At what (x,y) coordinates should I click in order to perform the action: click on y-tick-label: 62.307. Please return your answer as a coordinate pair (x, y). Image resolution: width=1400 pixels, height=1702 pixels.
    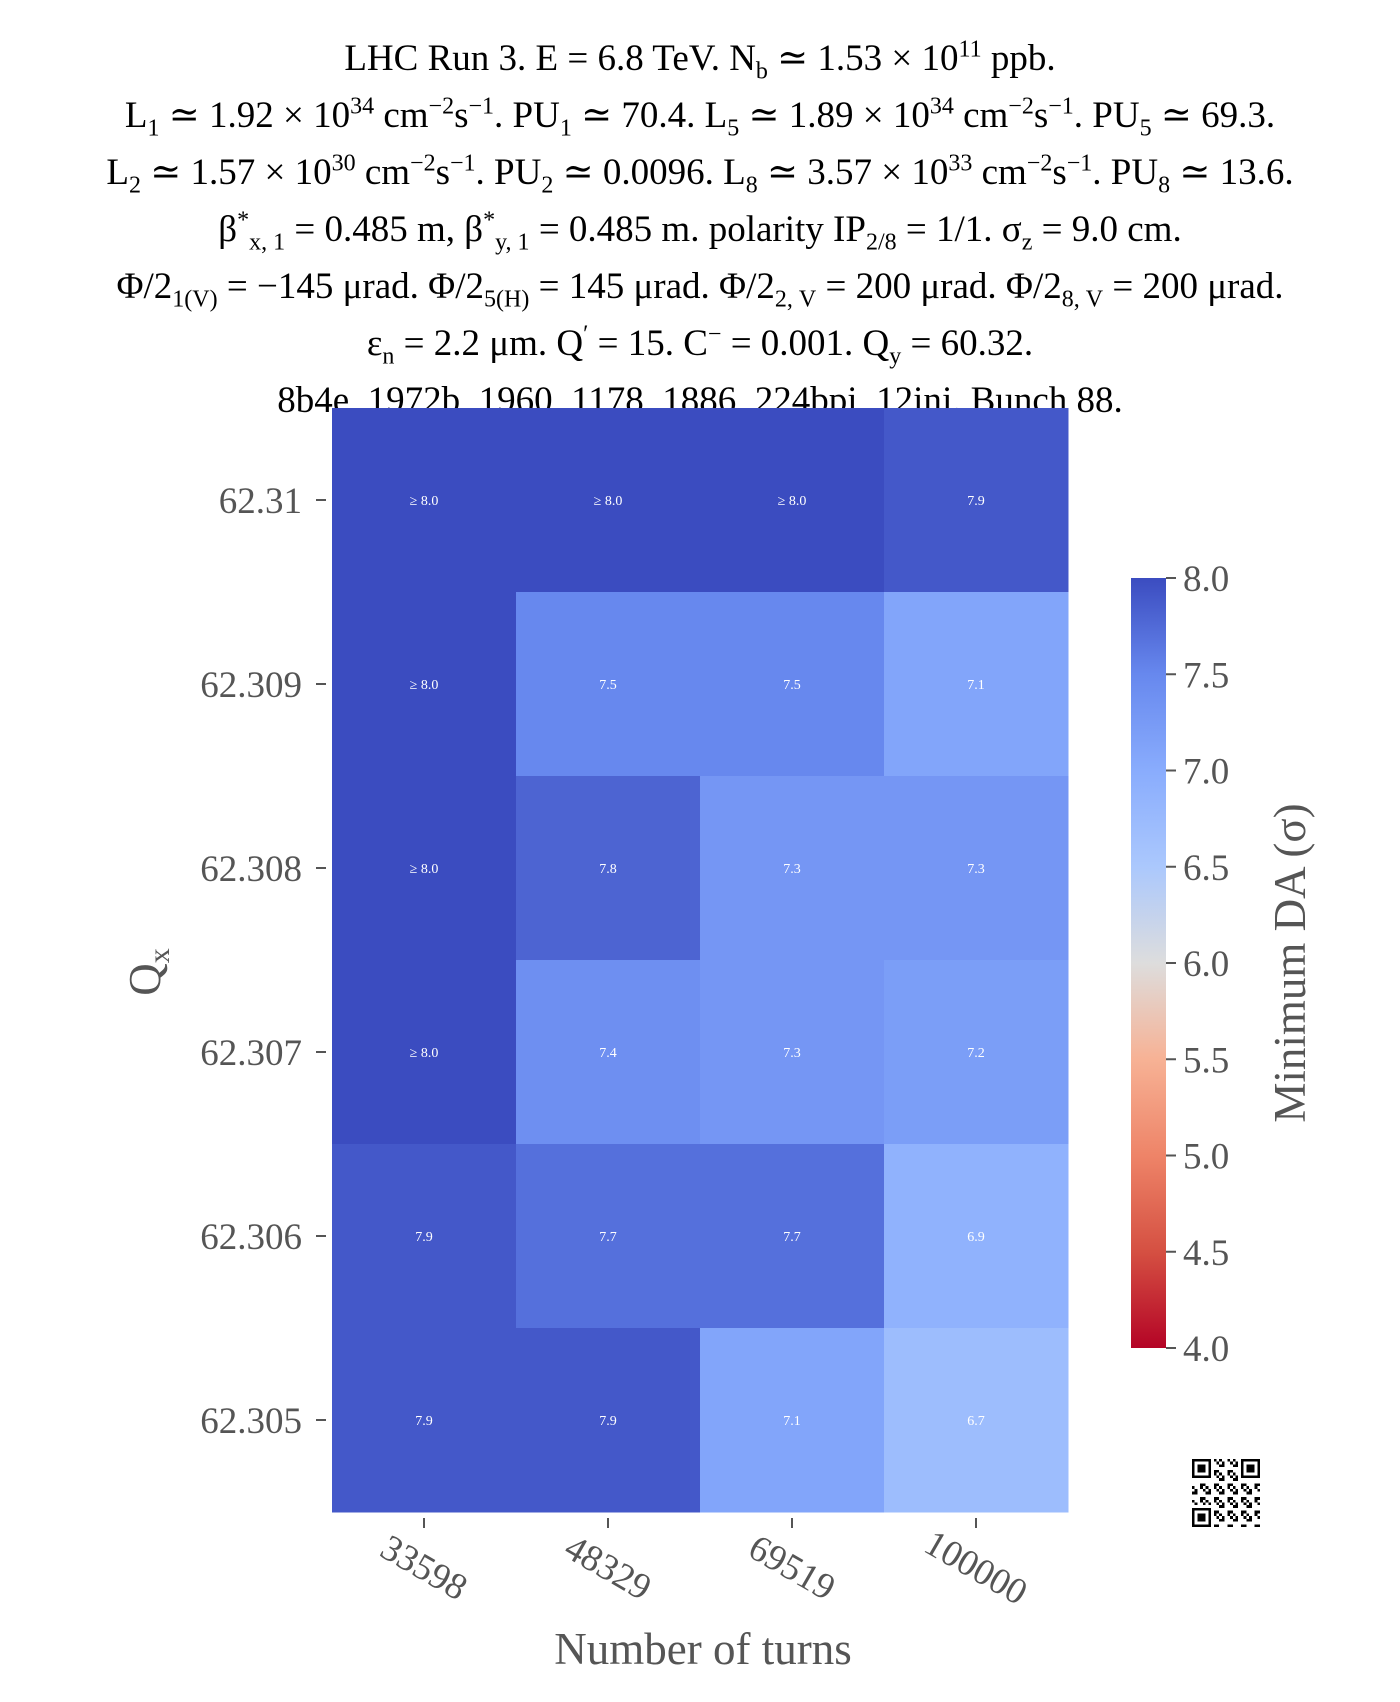
    Looking at the image, I should click on (251, 1053).